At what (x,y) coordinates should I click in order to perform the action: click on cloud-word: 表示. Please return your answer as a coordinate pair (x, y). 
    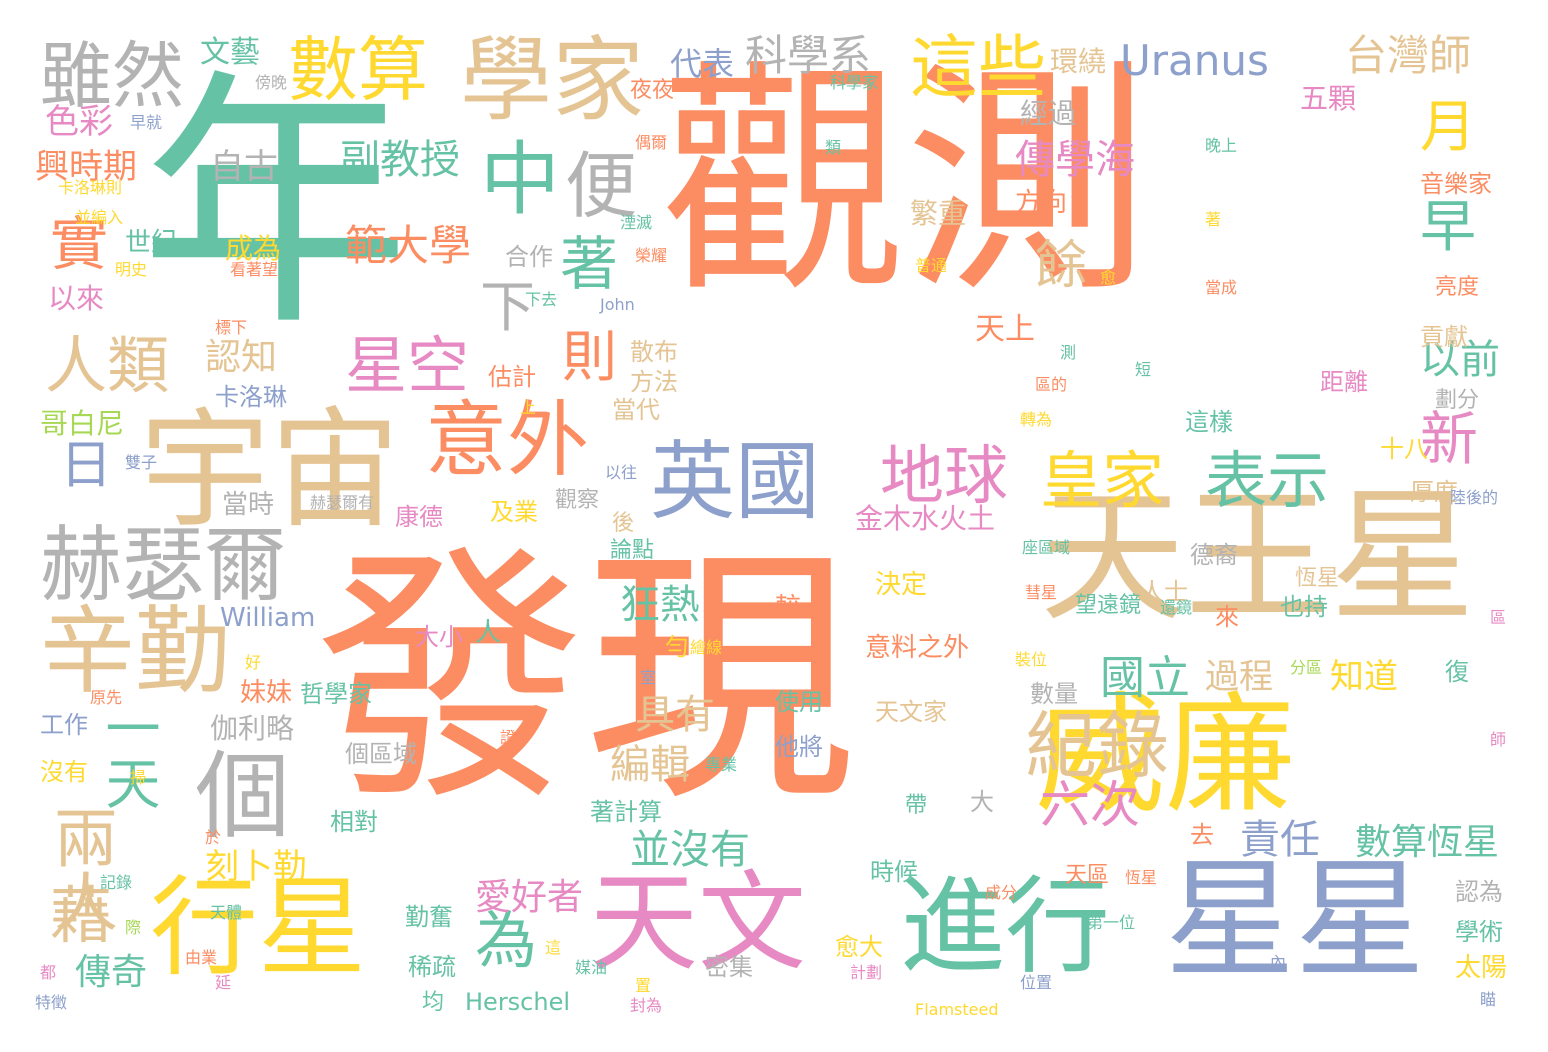
    Looking at the image, I should click on (1267, 480).